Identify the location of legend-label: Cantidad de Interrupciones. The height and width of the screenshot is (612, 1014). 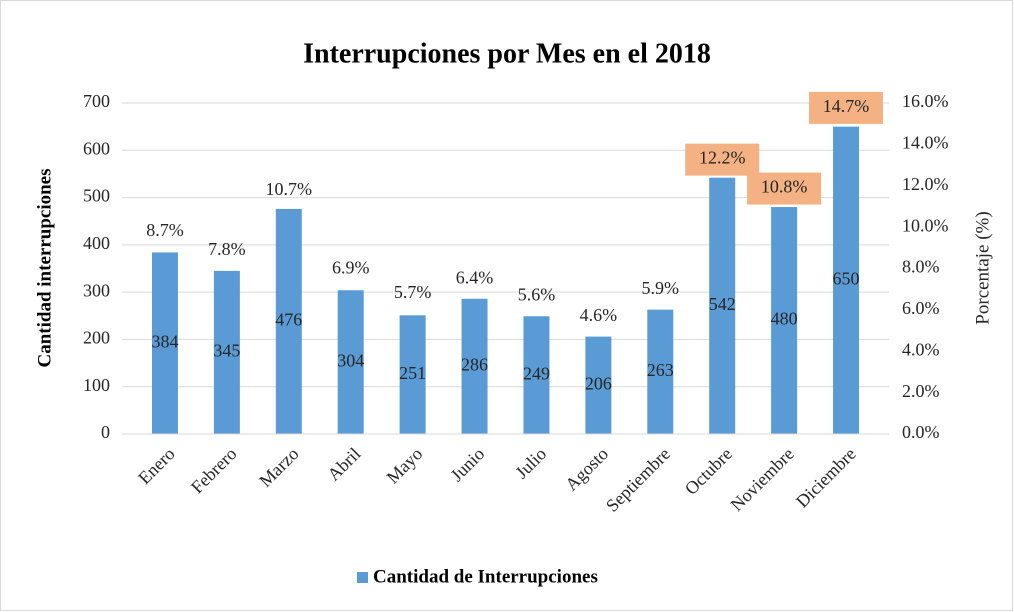
(485, 576).